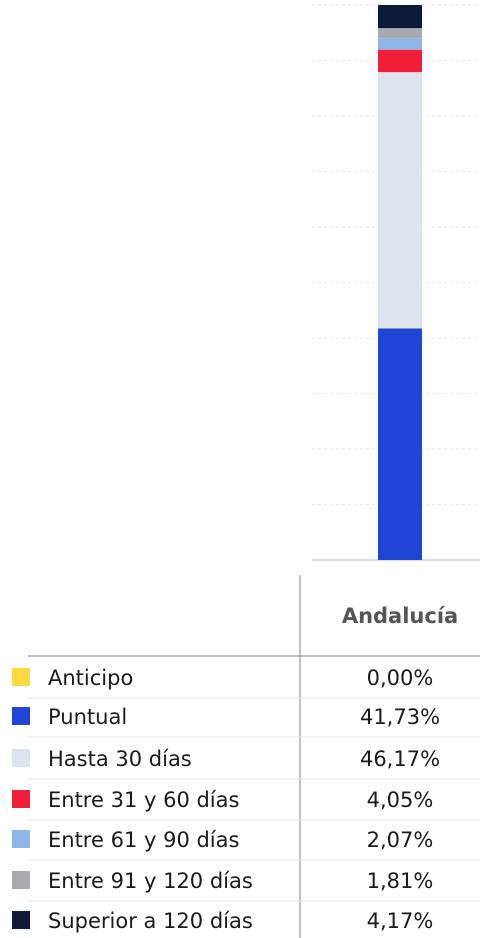  What do you see at coordinates (400, 800) in the screenshot?
I see `value-label: 4,05%` at bounding box center [400, 800].